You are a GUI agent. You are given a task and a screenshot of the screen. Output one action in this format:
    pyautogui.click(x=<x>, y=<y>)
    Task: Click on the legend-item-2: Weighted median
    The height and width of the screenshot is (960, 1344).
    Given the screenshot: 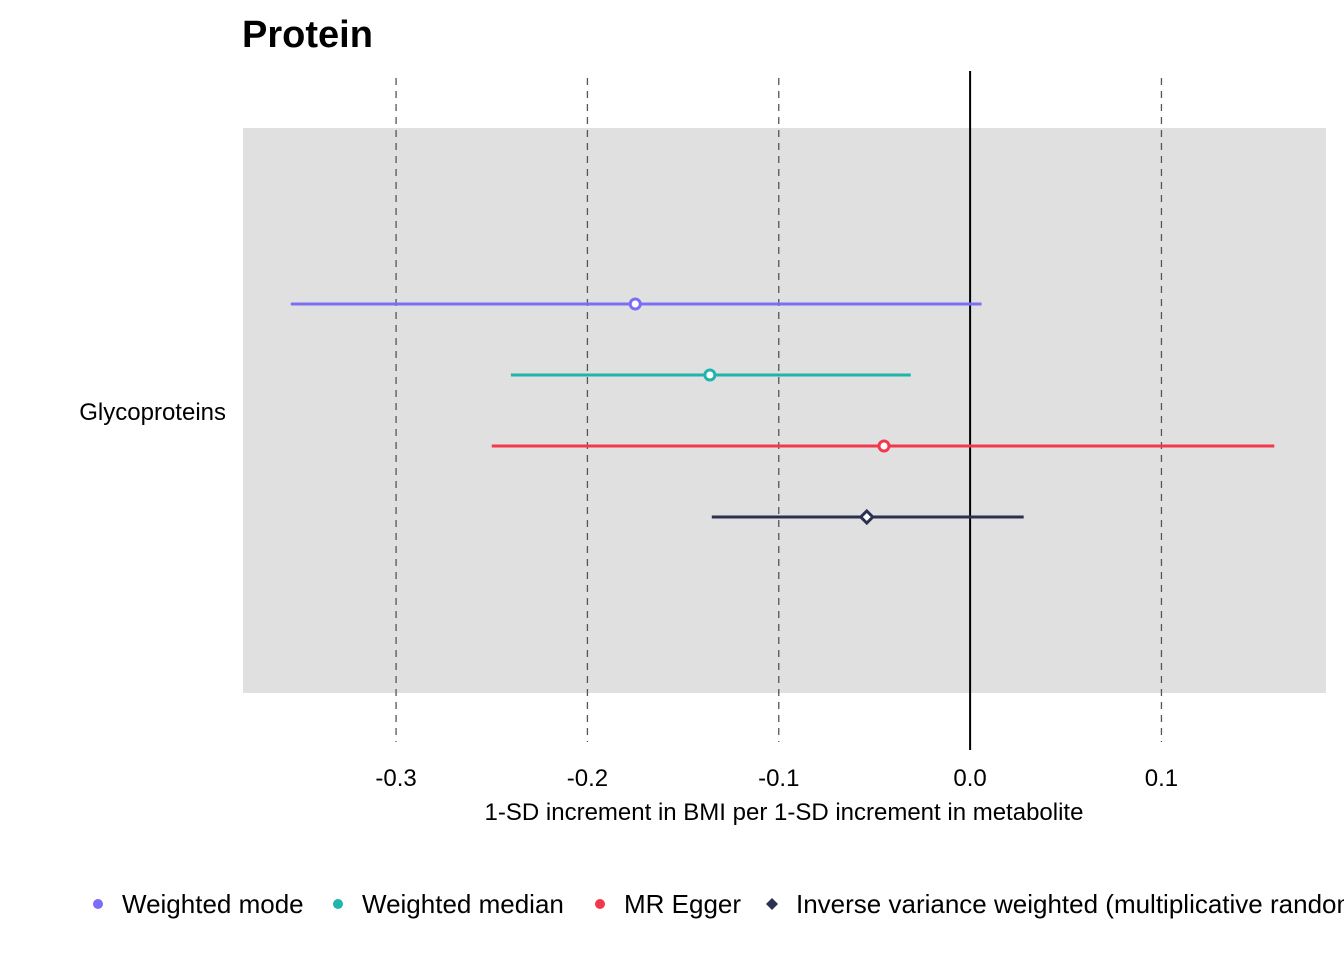 What is the action you would take?
    pyautogui.click(x=448, y=904)
    